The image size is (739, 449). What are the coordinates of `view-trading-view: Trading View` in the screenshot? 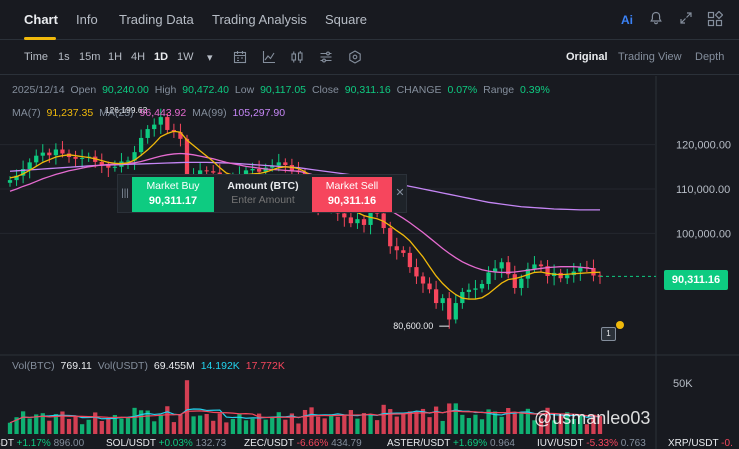 It's located at (650, 57).